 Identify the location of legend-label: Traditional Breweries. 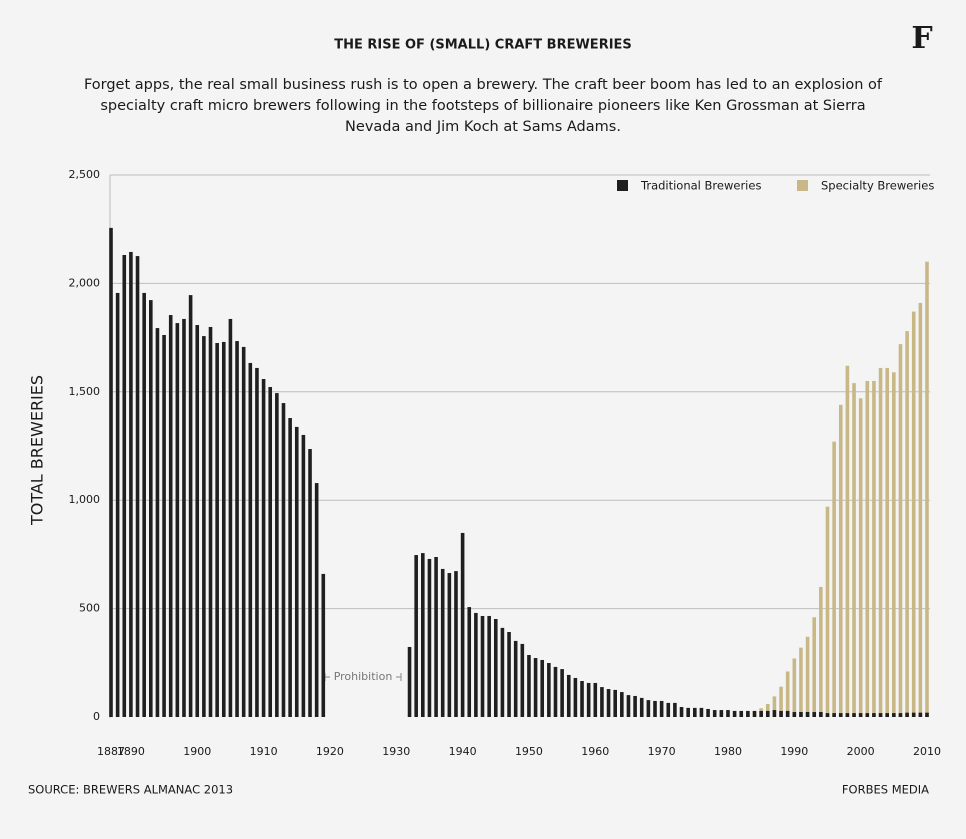
(700, 186).